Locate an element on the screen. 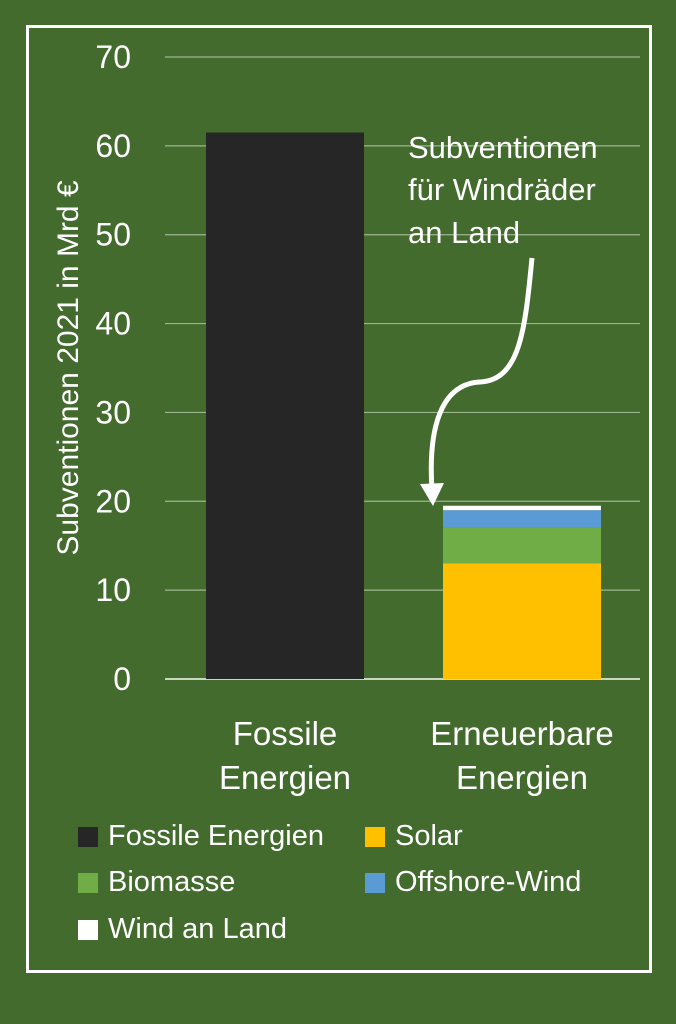 The image size is (676, 1024). annotation-arrowhead is located at coordinates (432, 494).